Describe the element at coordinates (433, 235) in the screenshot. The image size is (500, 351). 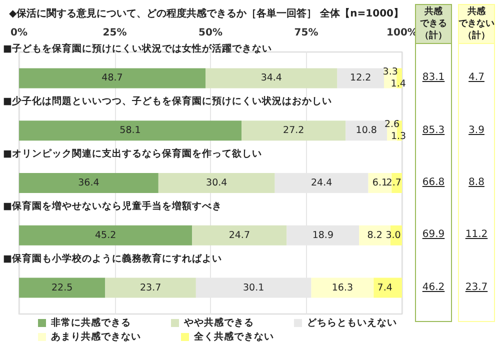
I see `text: 69.9` at that location.